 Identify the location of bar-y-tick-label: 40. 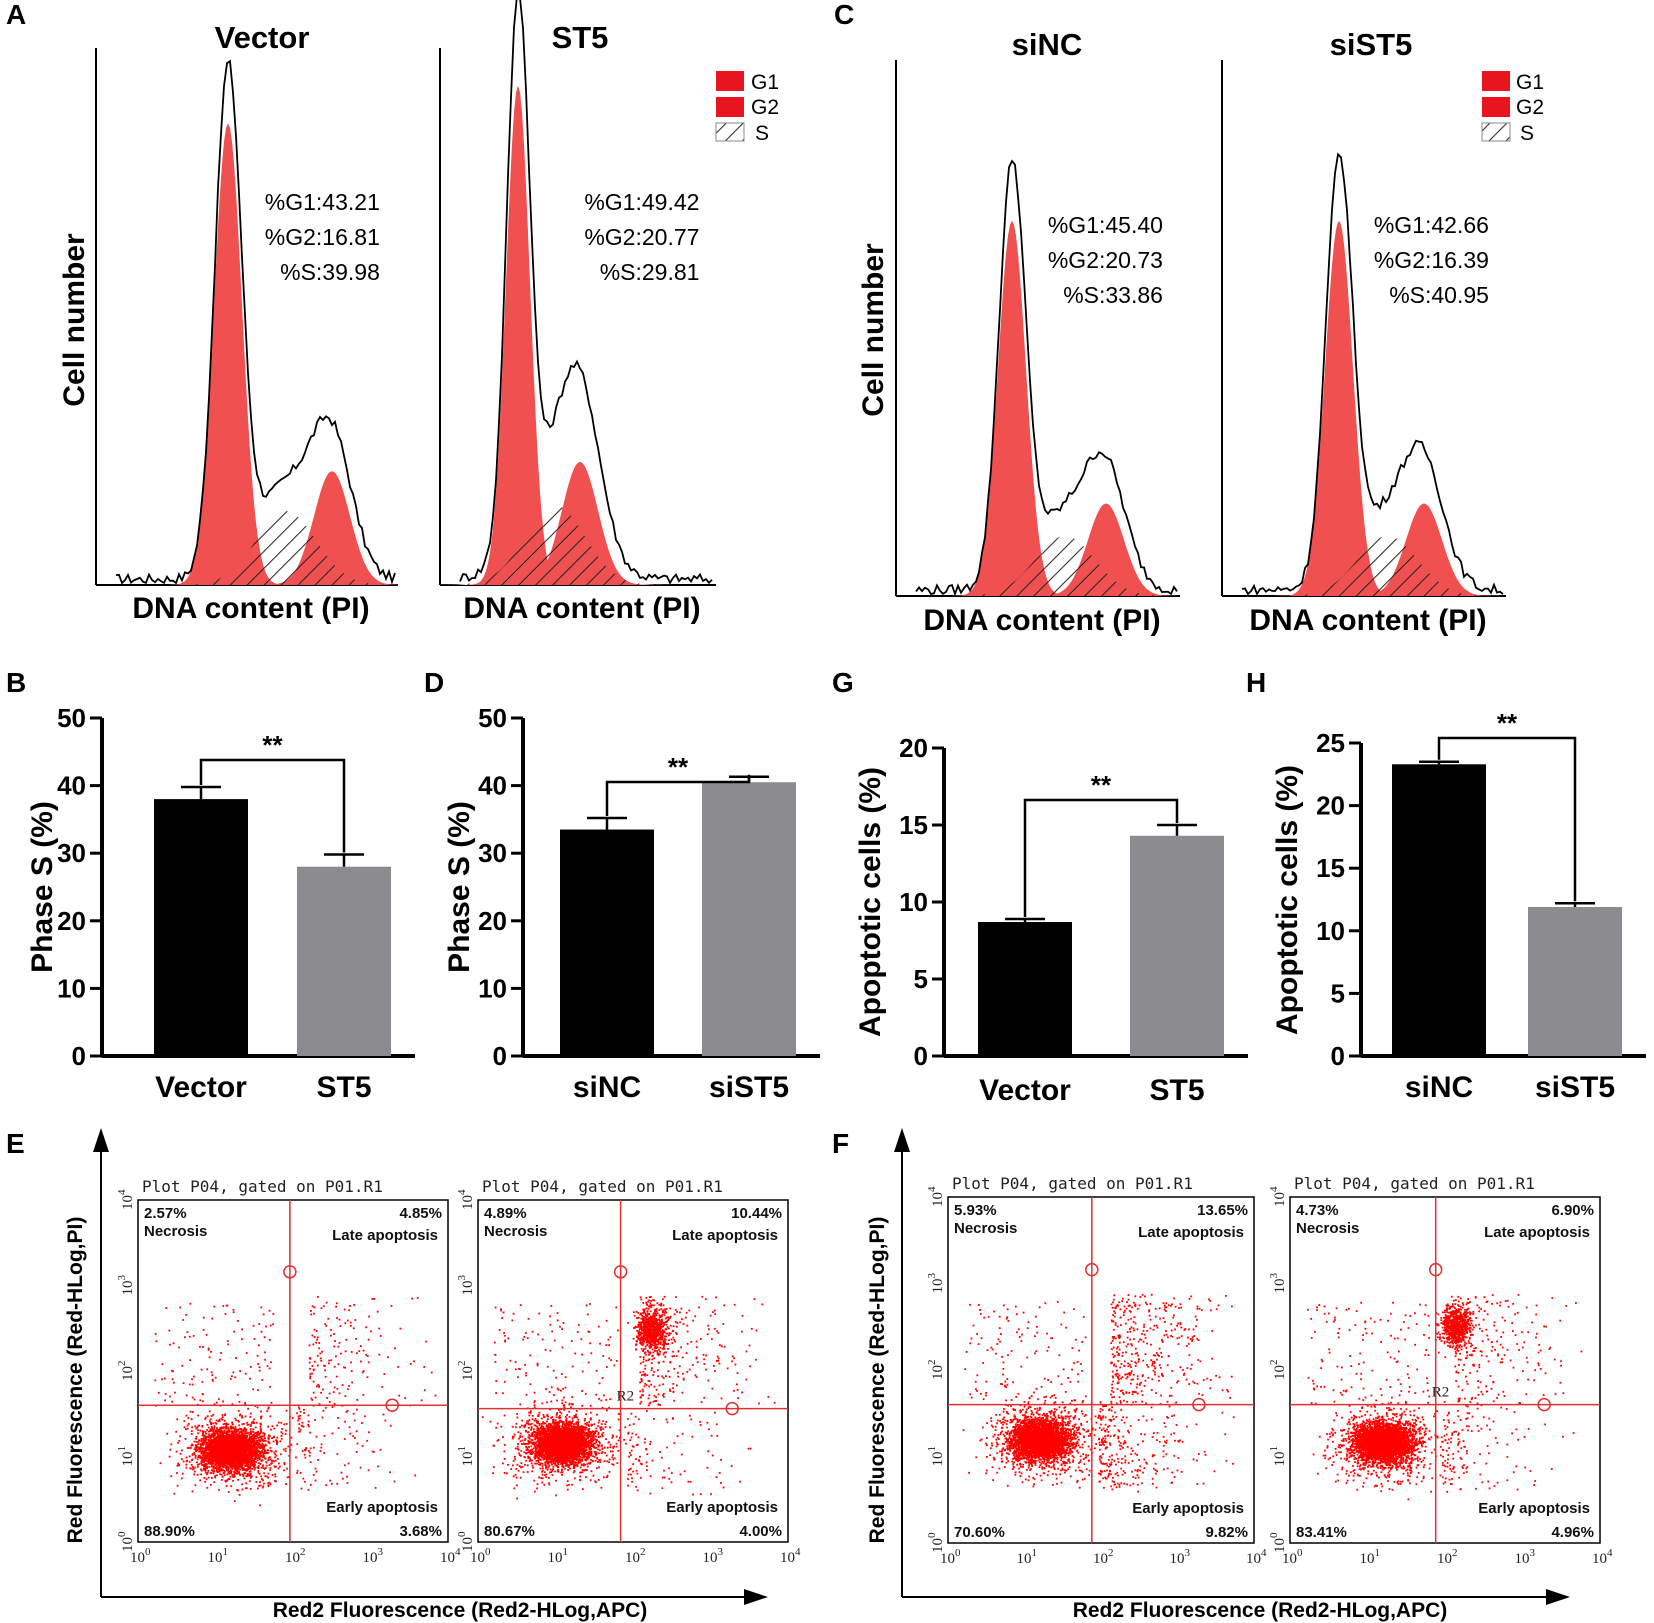
(492, 786).